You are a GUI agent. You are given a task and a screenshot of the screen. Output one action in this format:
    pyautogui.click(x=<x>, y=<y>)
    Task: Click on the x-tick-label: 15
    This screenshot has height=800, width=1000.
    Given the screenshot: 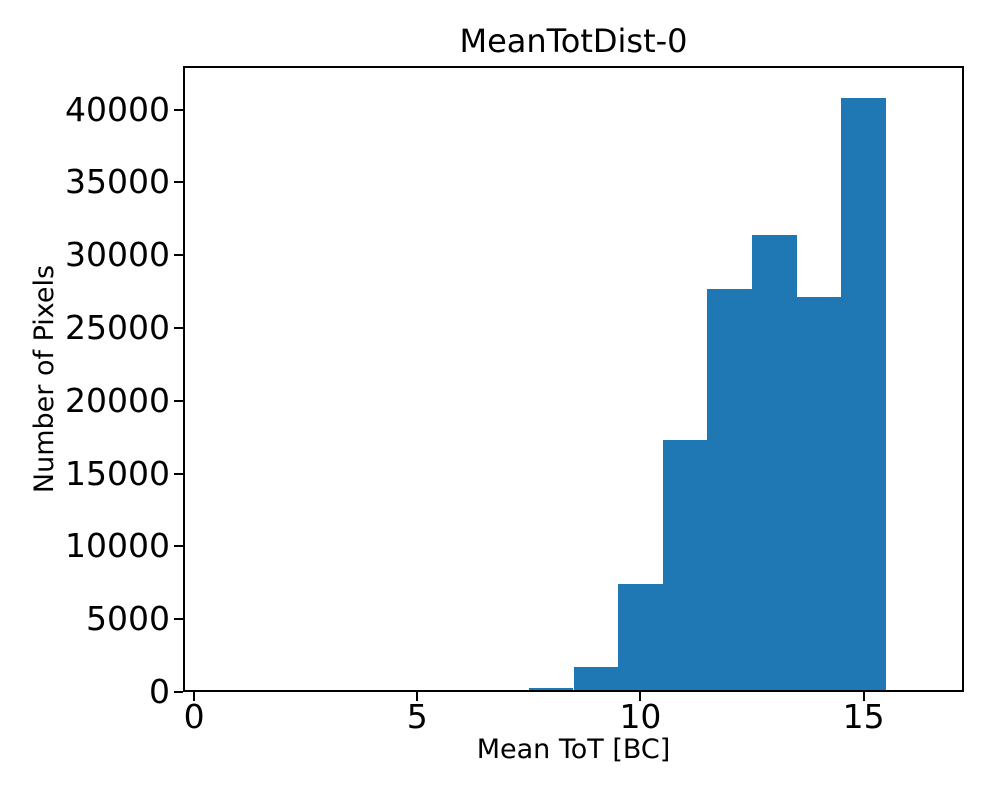 What is the action you would take?
    pyautogui.click(x=863, y=716)
    